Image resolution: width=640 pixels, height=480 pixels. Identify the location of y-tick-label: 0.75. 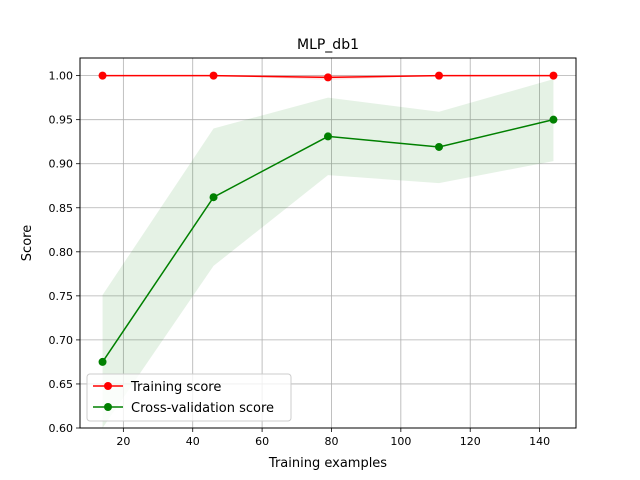
(61, 296).